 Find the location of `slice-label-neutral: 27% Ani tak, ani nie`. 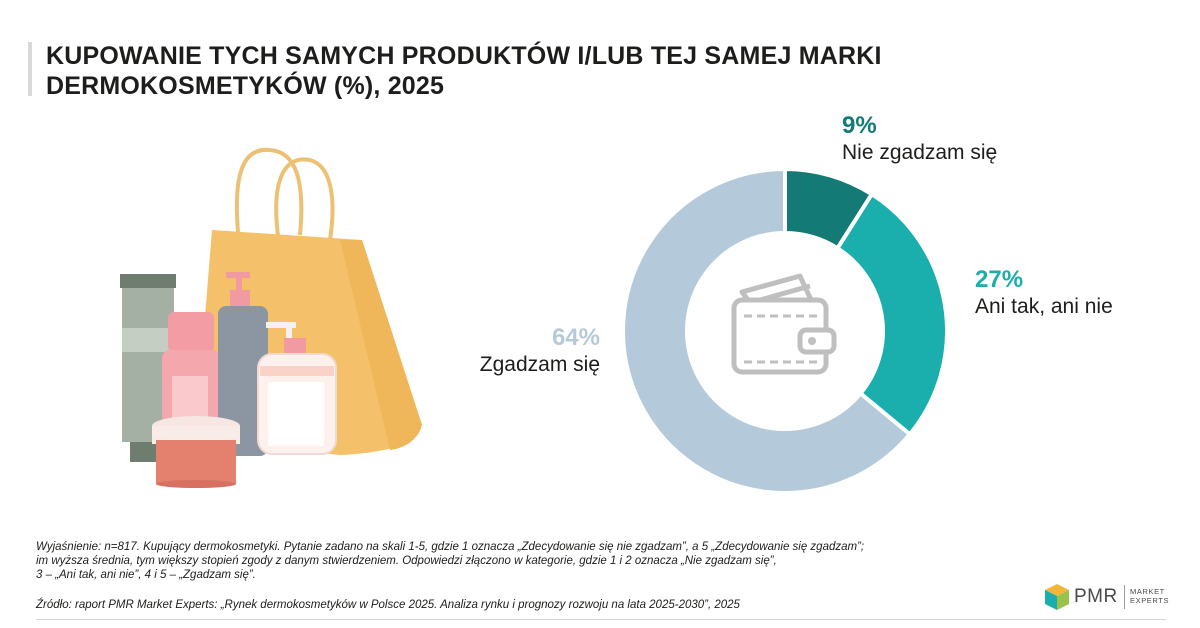

slice-label-neutral: 27% Ani tak, ani nie is located at coordinates (1044, 293).